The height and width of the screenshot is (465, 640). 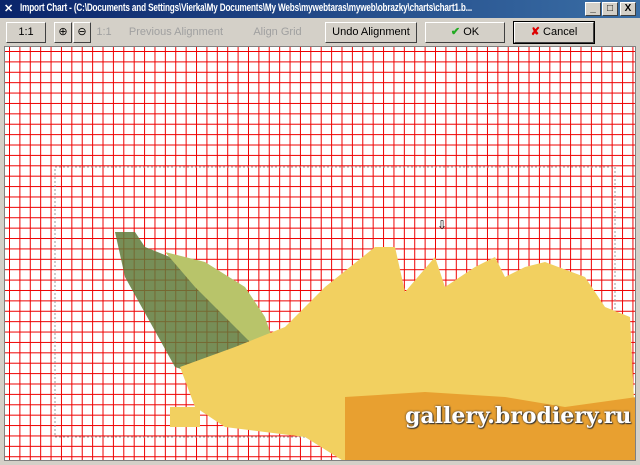 What do you see at coordinates (471, 32) in the screenshot?
I see `ok-label: OK` at bounding box center [471, 32].